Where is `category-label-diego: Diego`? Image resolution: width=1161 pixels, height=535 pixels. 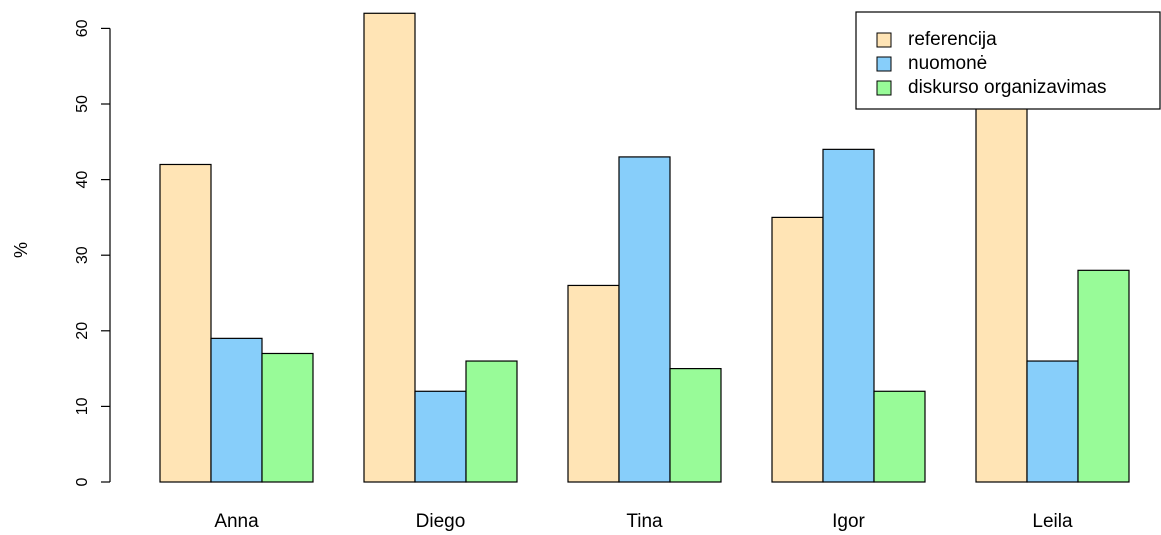 category-label-diego: Diego is located at coordinates (441, 521).